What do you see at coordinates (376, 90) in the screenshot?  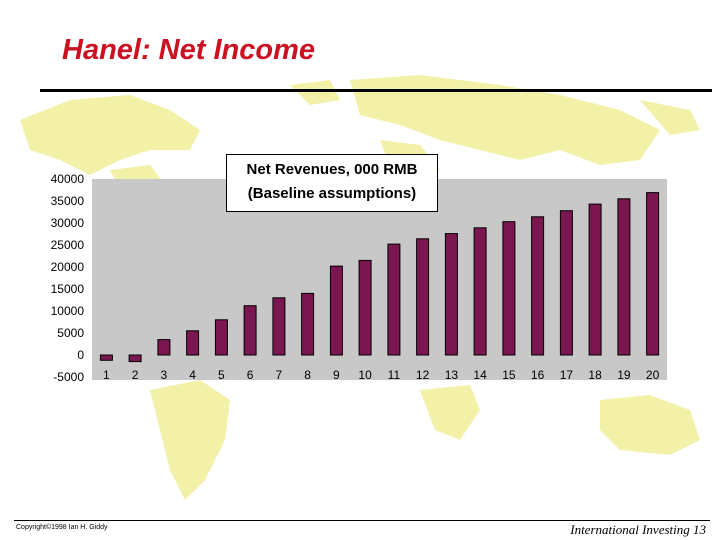 I see `title-divider` at bounding box center [376, 90].